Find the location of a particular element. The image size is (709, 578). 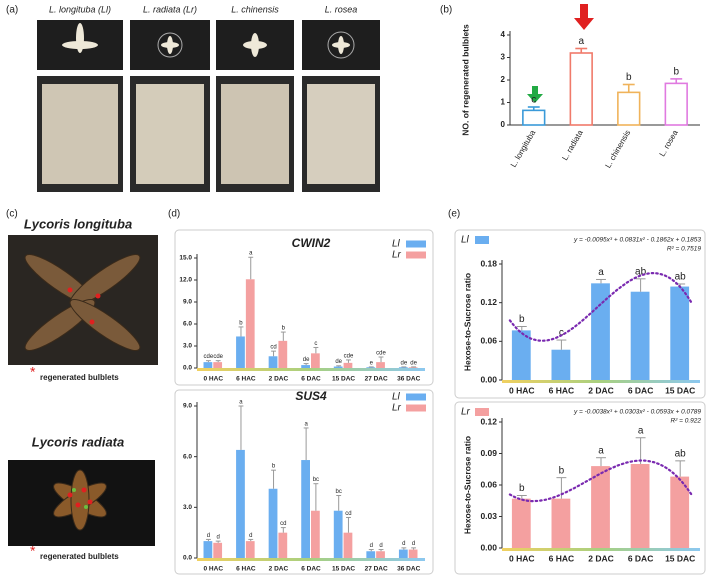

x-tick-label: 15 DAC is located at coordinates (680, 390).